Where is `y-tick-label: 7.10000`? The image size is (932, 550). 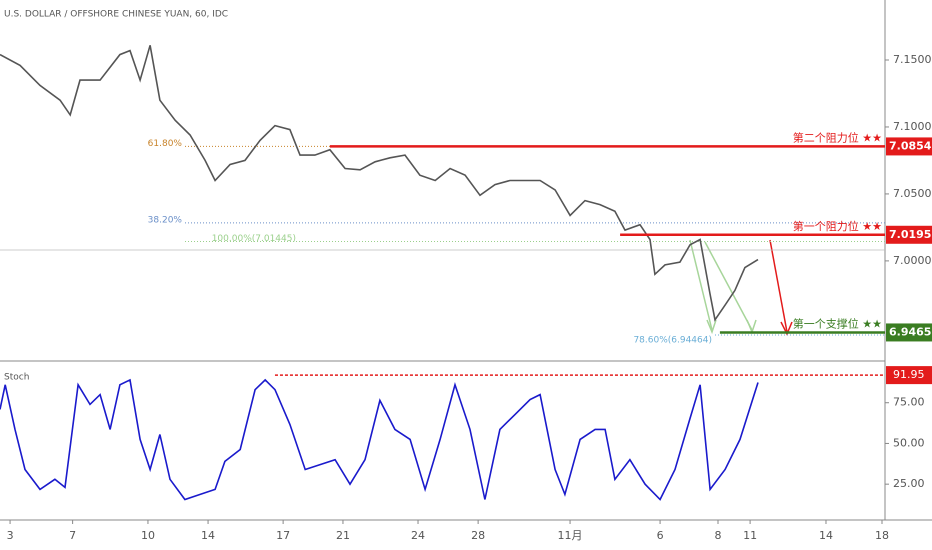
y-tick-label: 7.10000 is located at coordinates (912, 126).